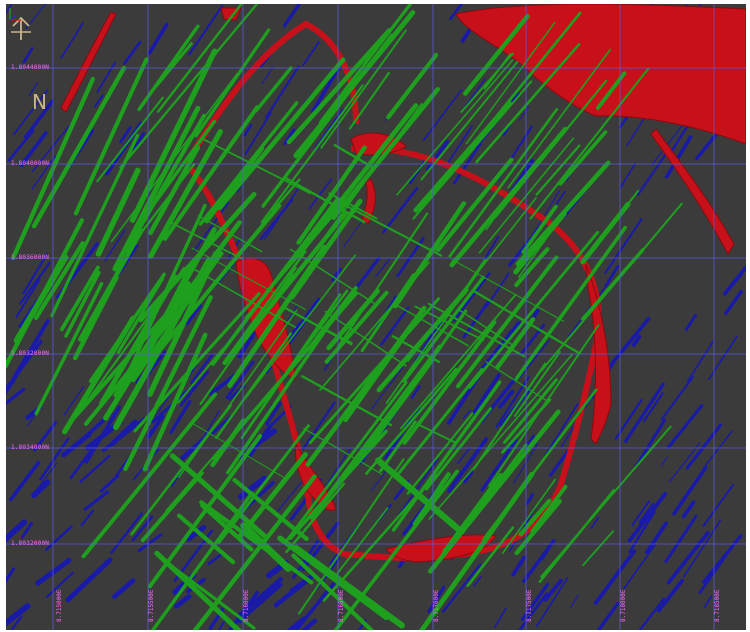  Describe the element at coordinates (39, 102) in the screenshot. I see `north-label: N` at that location.